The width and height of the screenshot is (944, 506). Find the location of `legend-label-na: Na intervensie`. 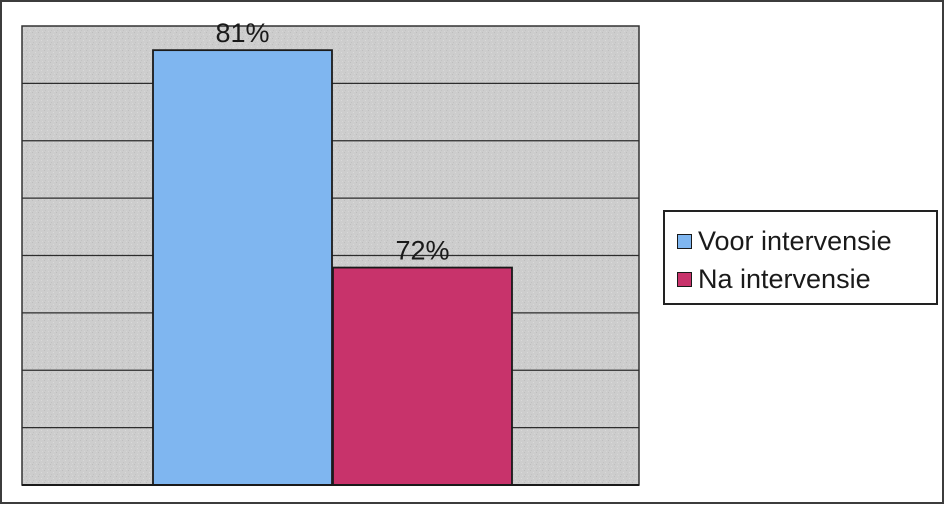

legend-label-na: Na intervensie is located at coordinates (784, 278).